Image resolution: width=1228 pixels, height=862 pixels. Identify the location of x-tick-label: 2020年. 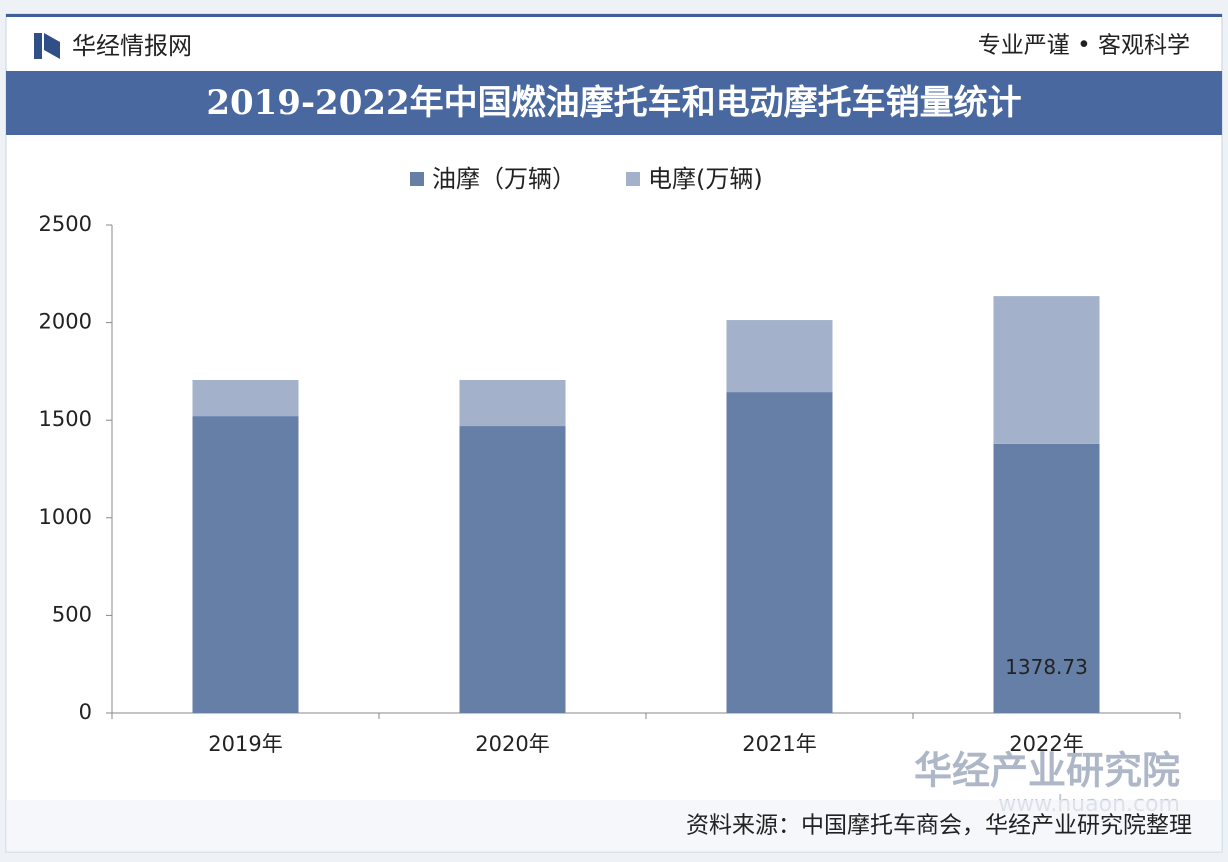
(512, 744).